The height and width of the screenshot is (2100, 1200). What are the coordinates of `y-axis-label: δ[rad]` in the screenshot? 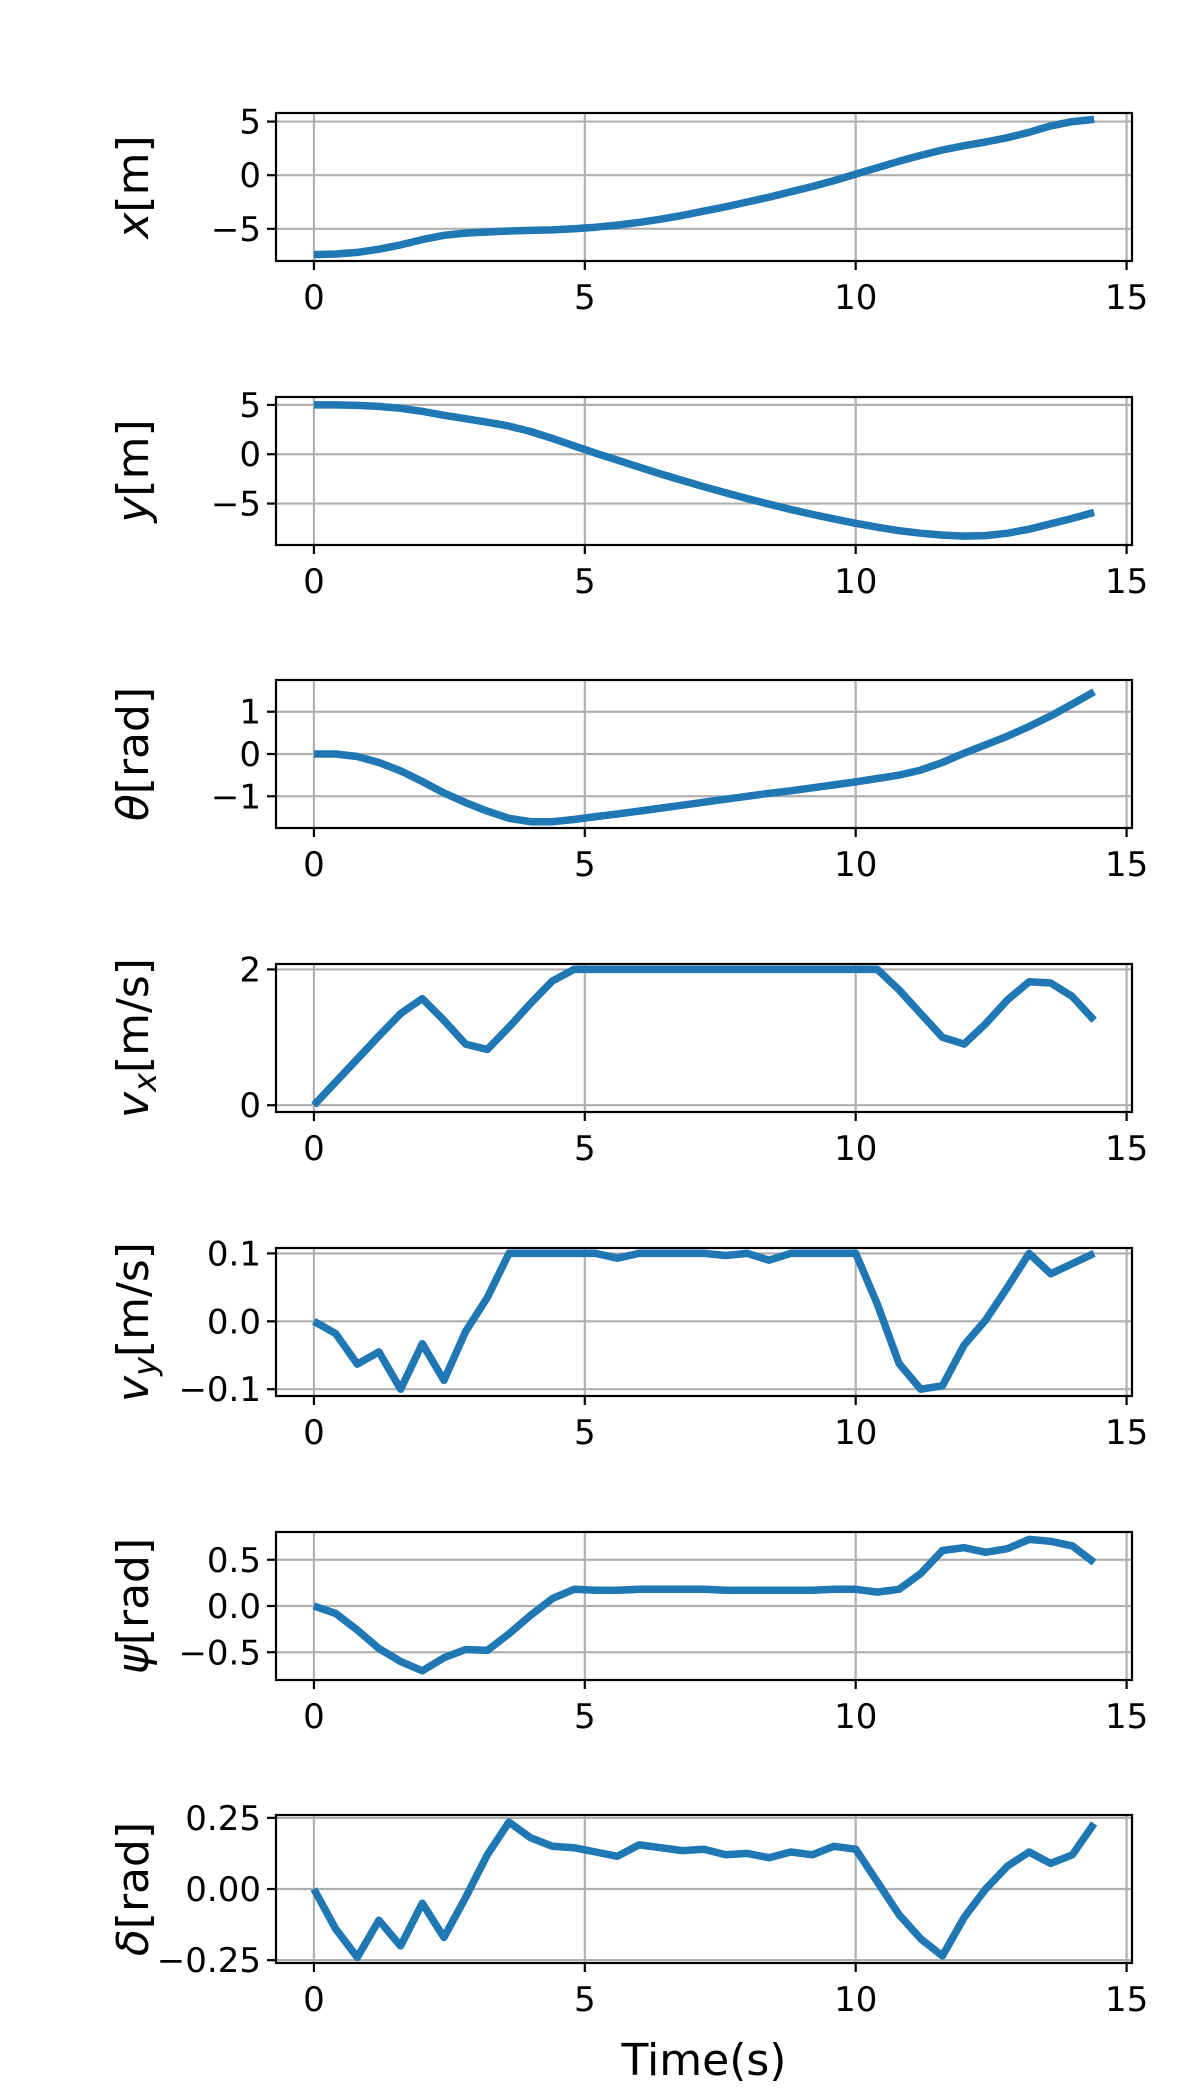 It's located at (133, 1889).